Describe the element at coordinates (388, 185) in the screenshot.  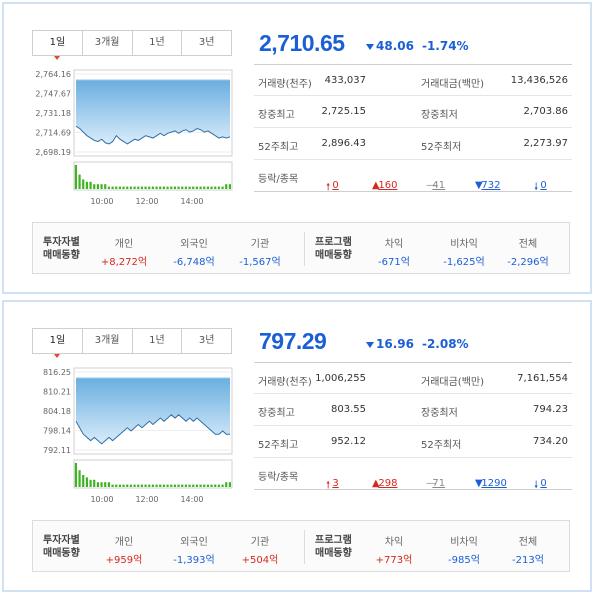
I see `advancing-number: 160` at that location.